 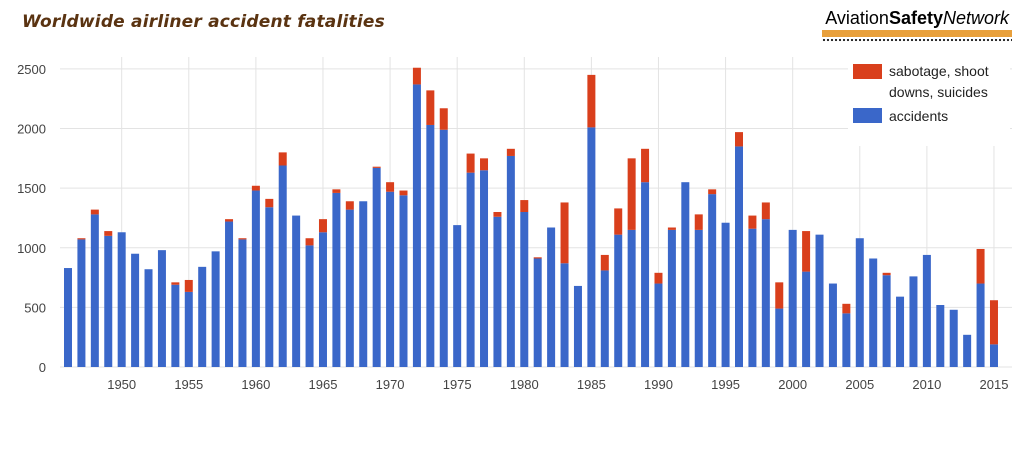 What do you see at coordinates (631, 194) in the screenshot?
I see `bar-sabotage-1988` at bounding box center [631, 194].